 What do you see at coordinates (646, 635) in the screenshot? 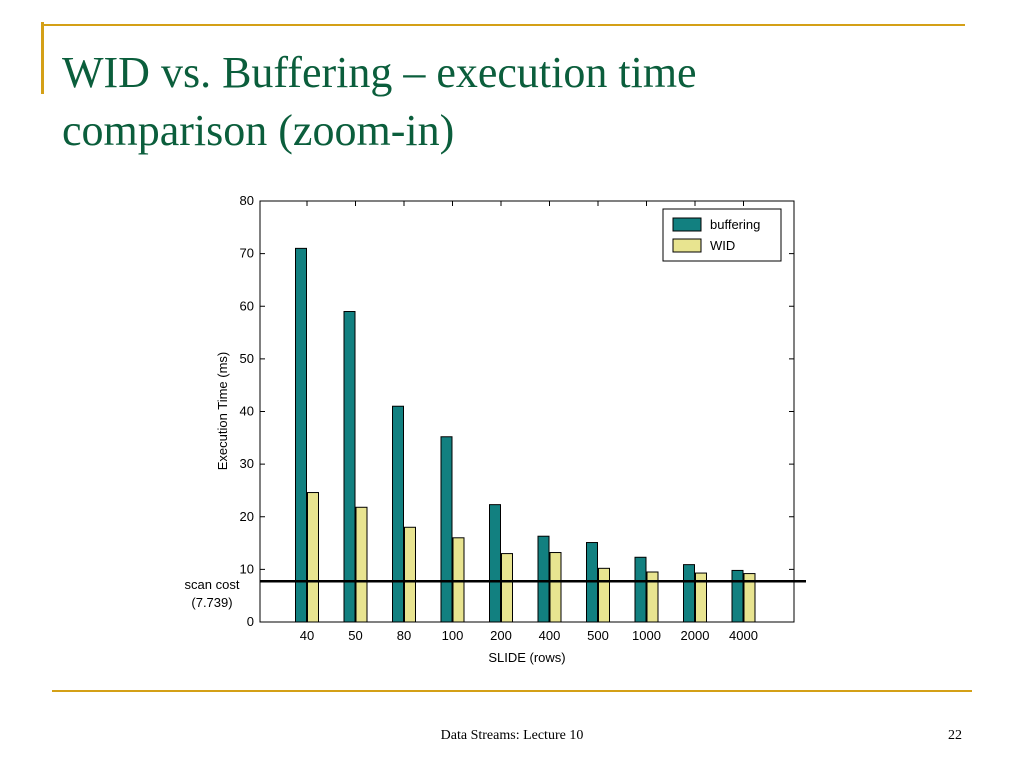
I see `x-tick-label: 1000` at bounding box center [646, 635].